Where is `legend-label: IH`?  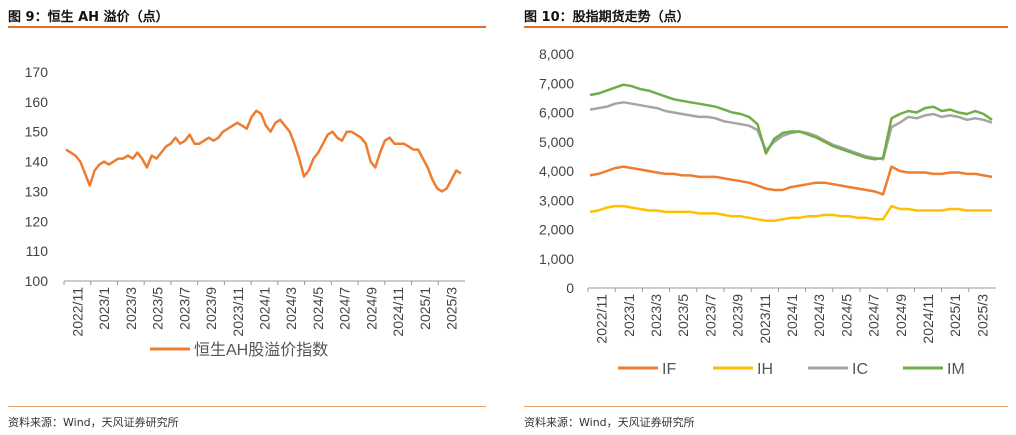
legend-label: IH is located at coordinates (765, 369).